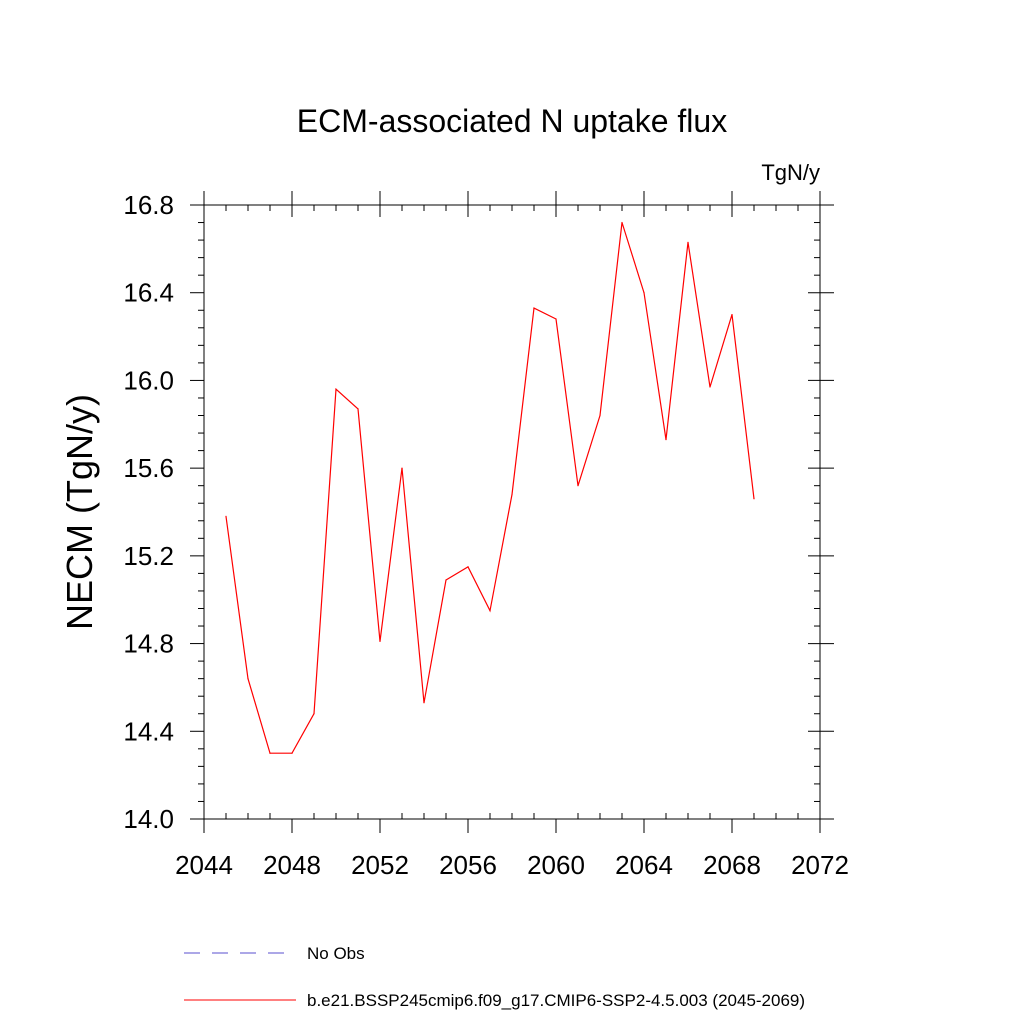 Image resolution: width=1024 pixels, height=1029 pixels. What do you see at coordinates (556, 865) in the screenshot?
I see `x-tick-label: 2060` at bounding box center [556, 865].